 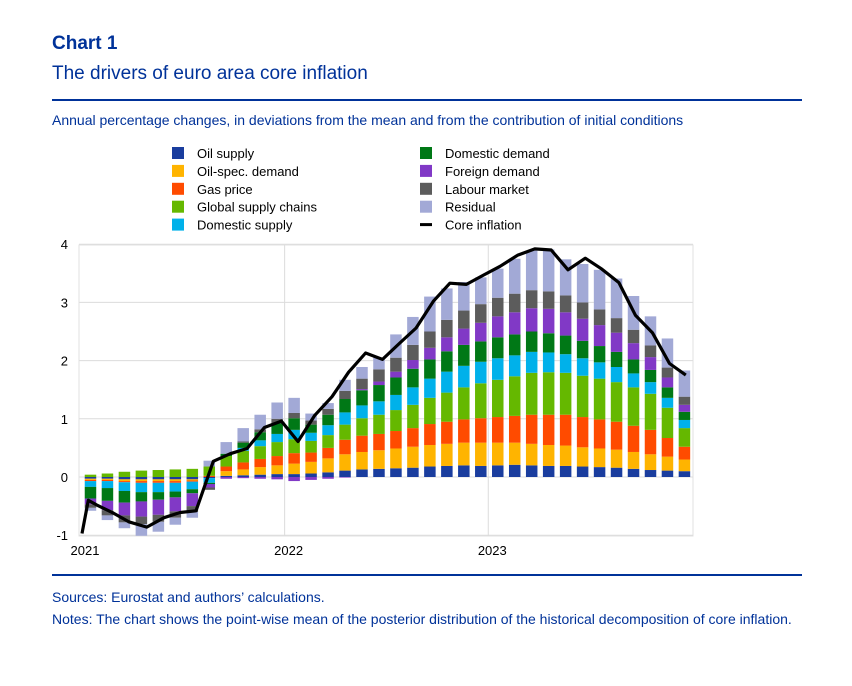 I want to click on legend-swatch-gas_price, so click(x=178, y=188).